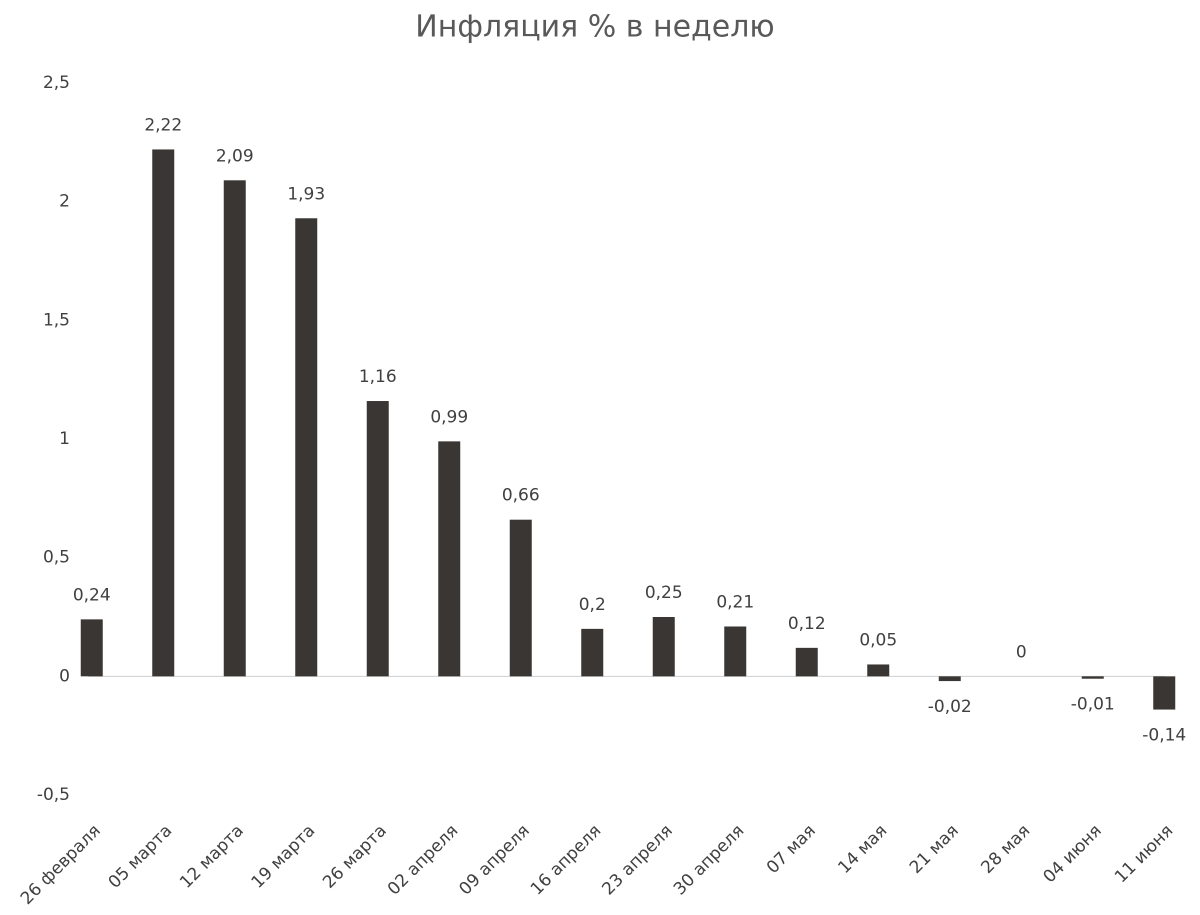 This screenshot has height=915, width=1200. I want to click on value-label: 0, so click(1021, 652).